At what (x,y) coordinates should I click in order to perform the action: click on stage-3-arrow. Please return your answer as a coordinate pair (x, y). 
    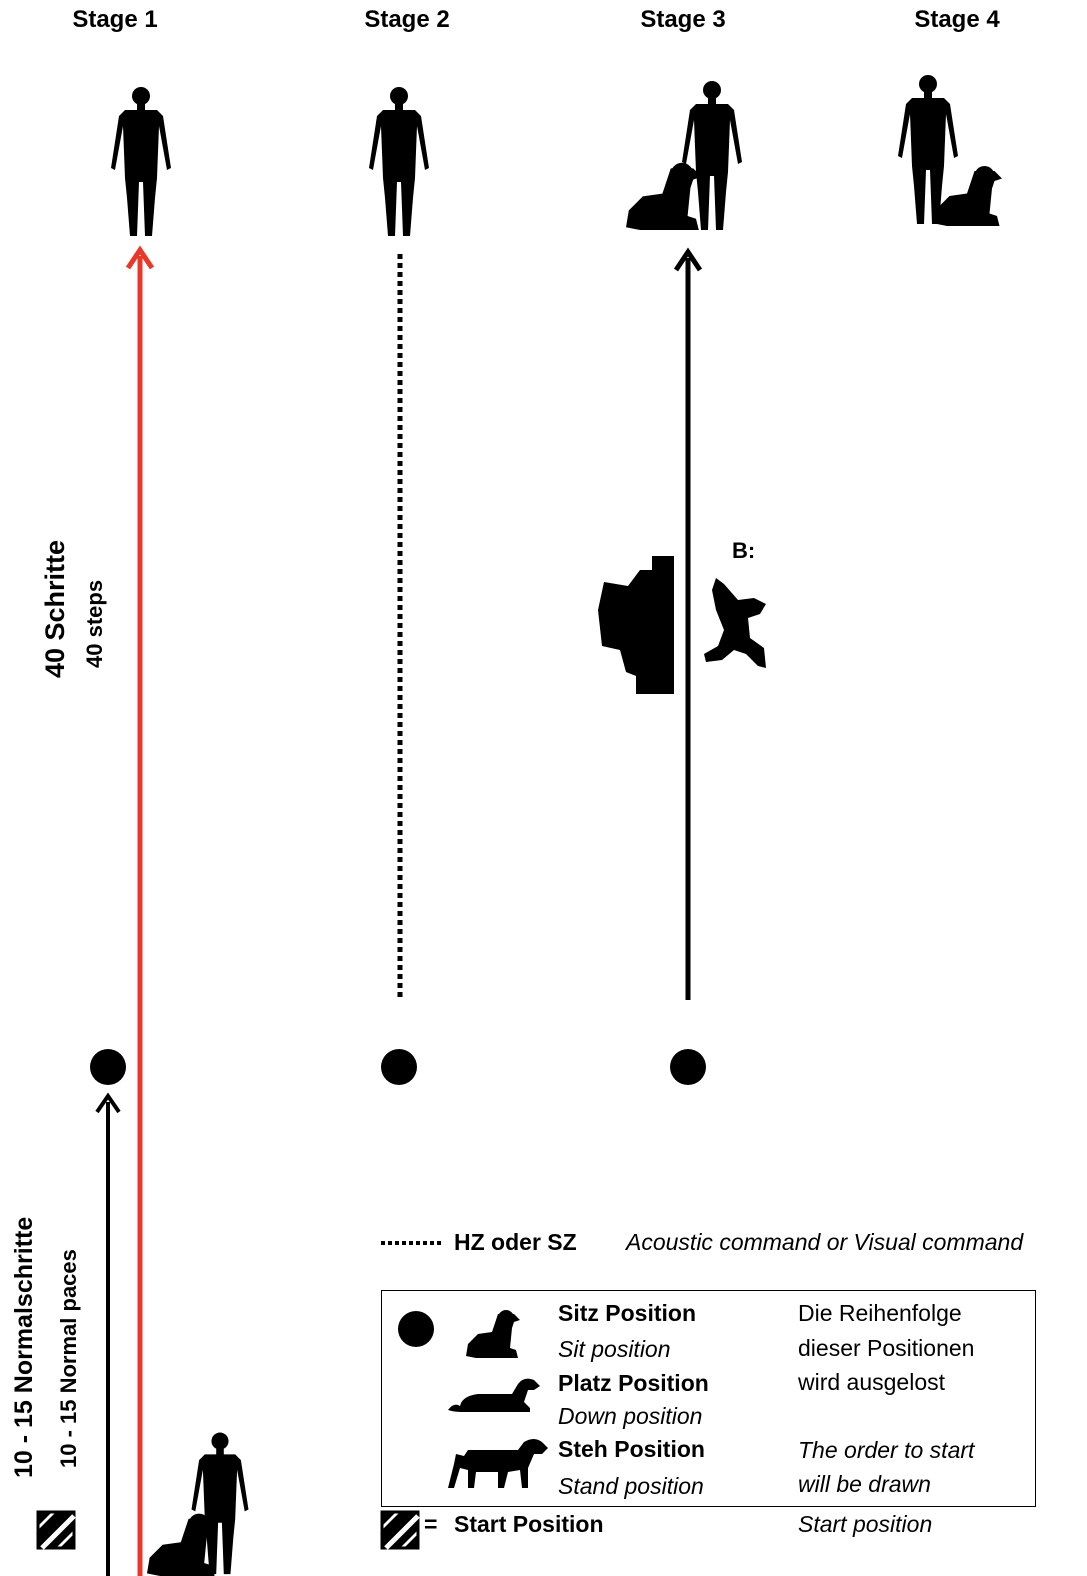
    Looking at the image, I should click on (688, 623).